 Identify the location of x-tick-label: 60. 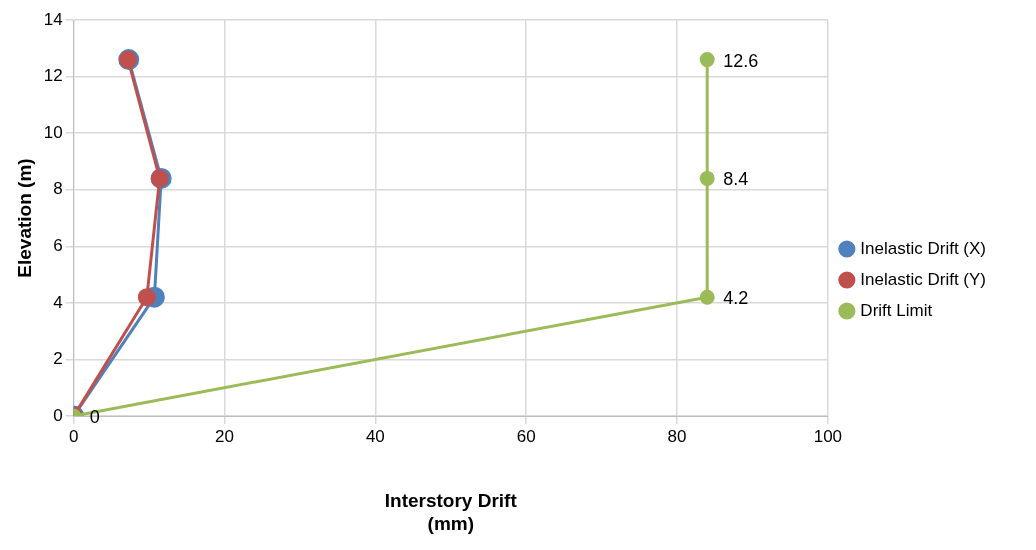
(526, 436).